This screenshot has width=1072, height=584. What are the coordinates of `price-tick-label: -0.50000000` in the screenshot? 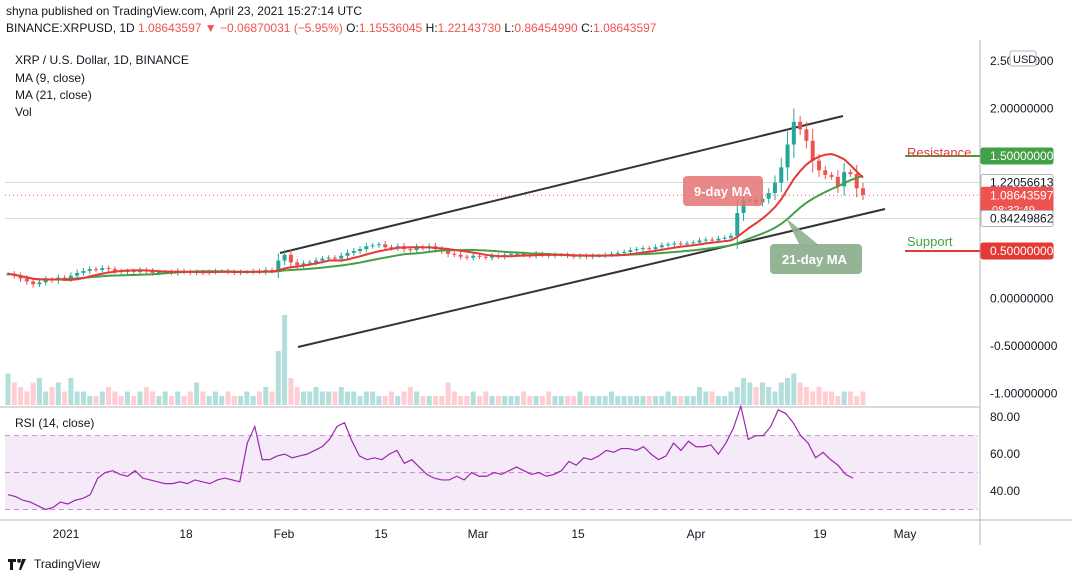 It's located at (1024, 346).